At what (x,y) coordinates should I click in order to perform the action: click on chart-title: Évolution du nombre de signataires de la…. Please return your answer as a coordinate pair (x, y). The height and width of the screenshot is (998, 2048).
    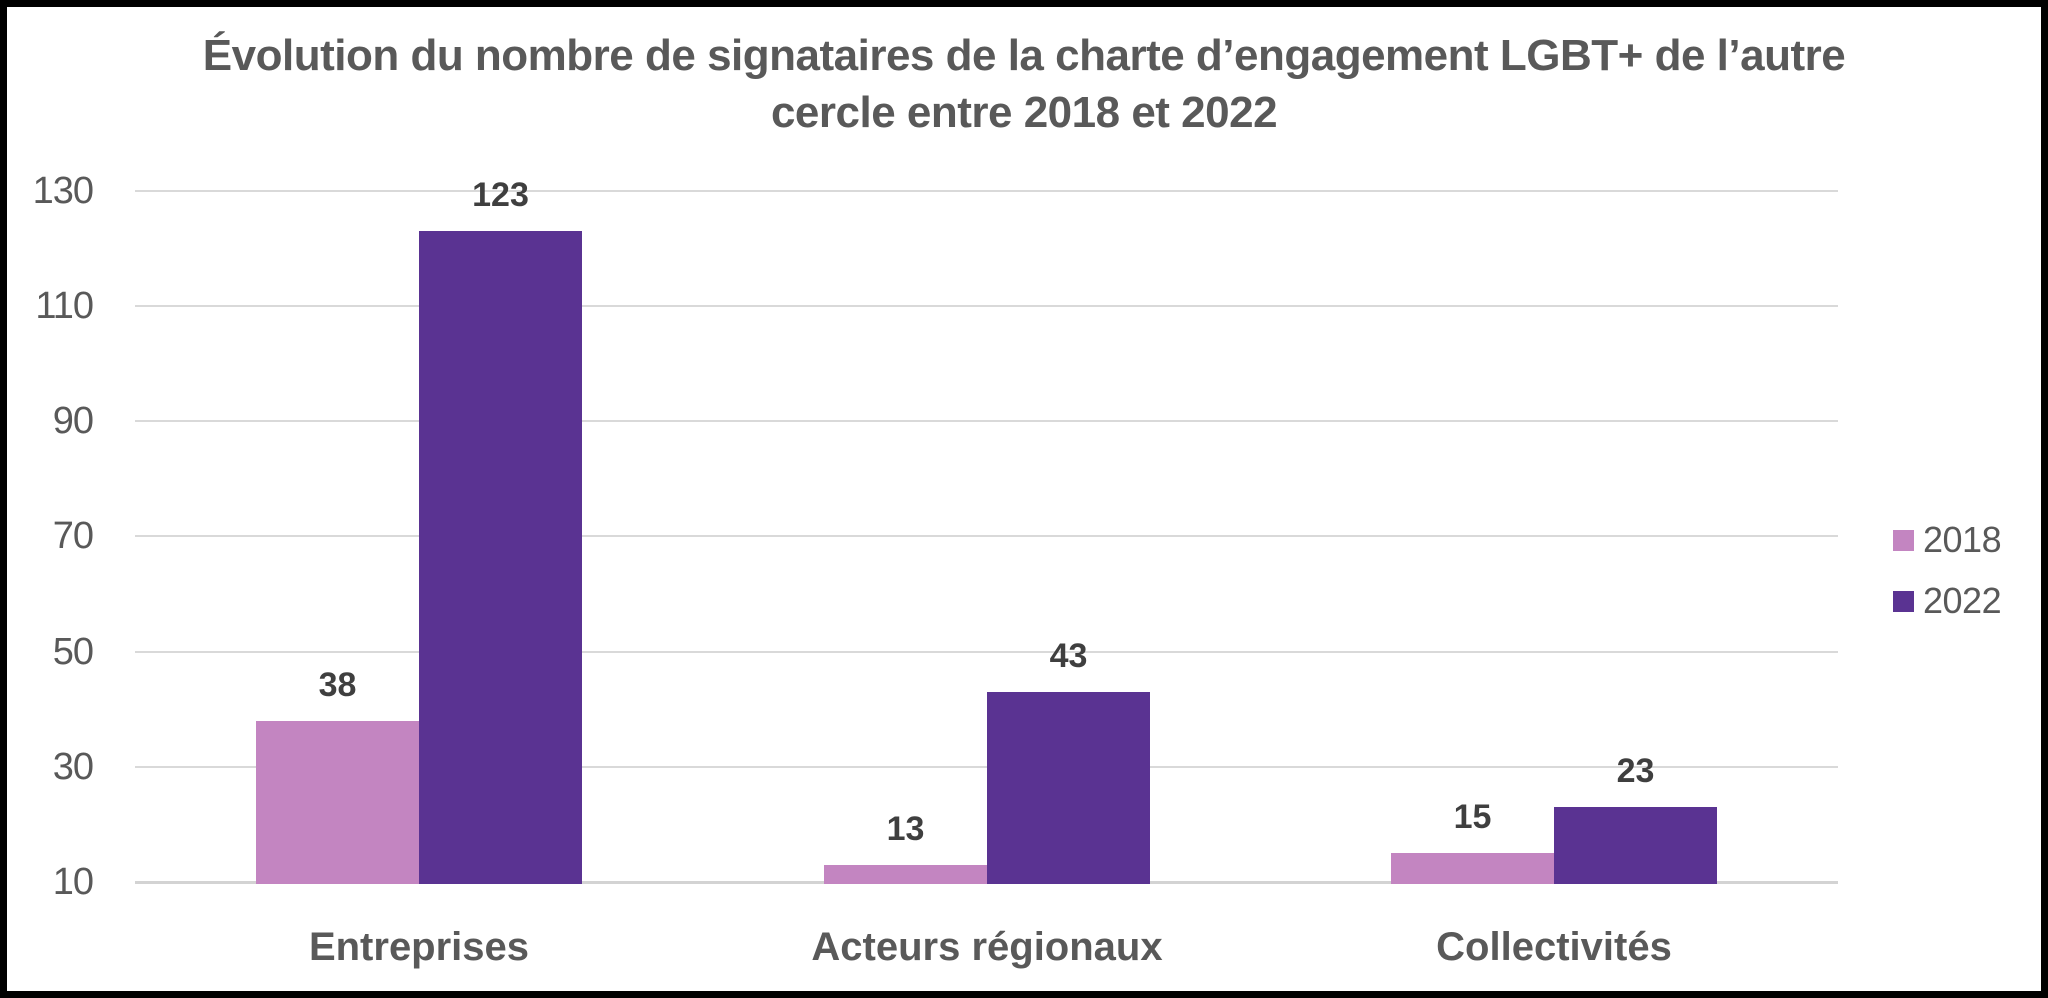
    Looking at the image, I should click on (1024, 84).